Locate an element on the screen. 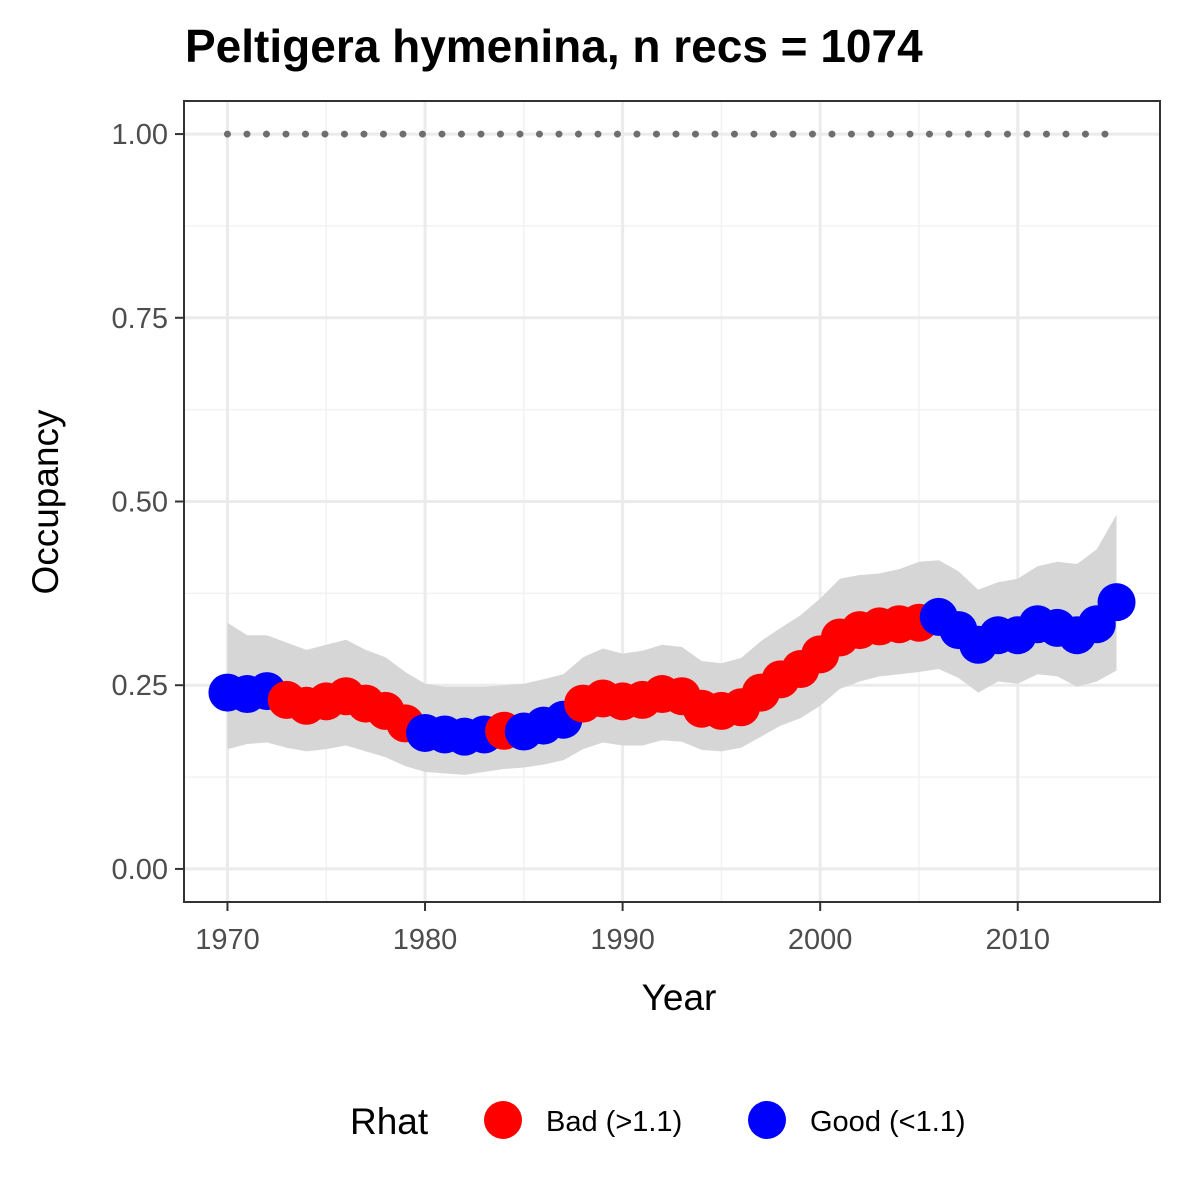 Image resolution: width=1200 pixels, height=1200 pixels. legend-label-good: Good (<1.1) is located at coordinates (888, 1122).